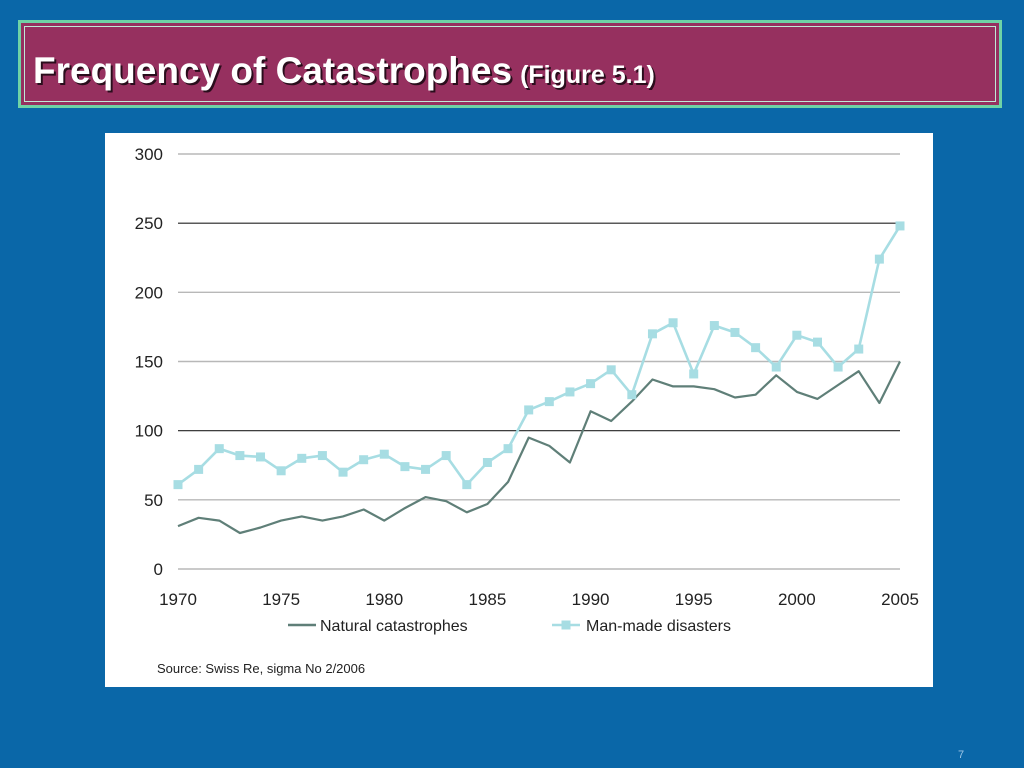 The width and height of the screenshot is (1024, 768). Describe the element at coordinates (426, 469) in the screenshot. I see `data-point-2-1982` at that location.